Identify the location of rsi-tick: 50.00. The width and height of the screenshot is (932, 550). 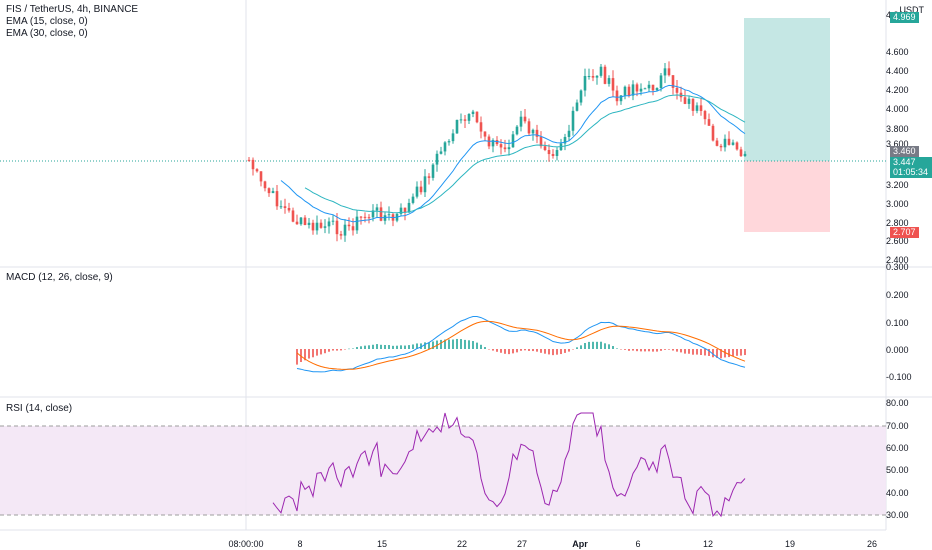
(897, 470).